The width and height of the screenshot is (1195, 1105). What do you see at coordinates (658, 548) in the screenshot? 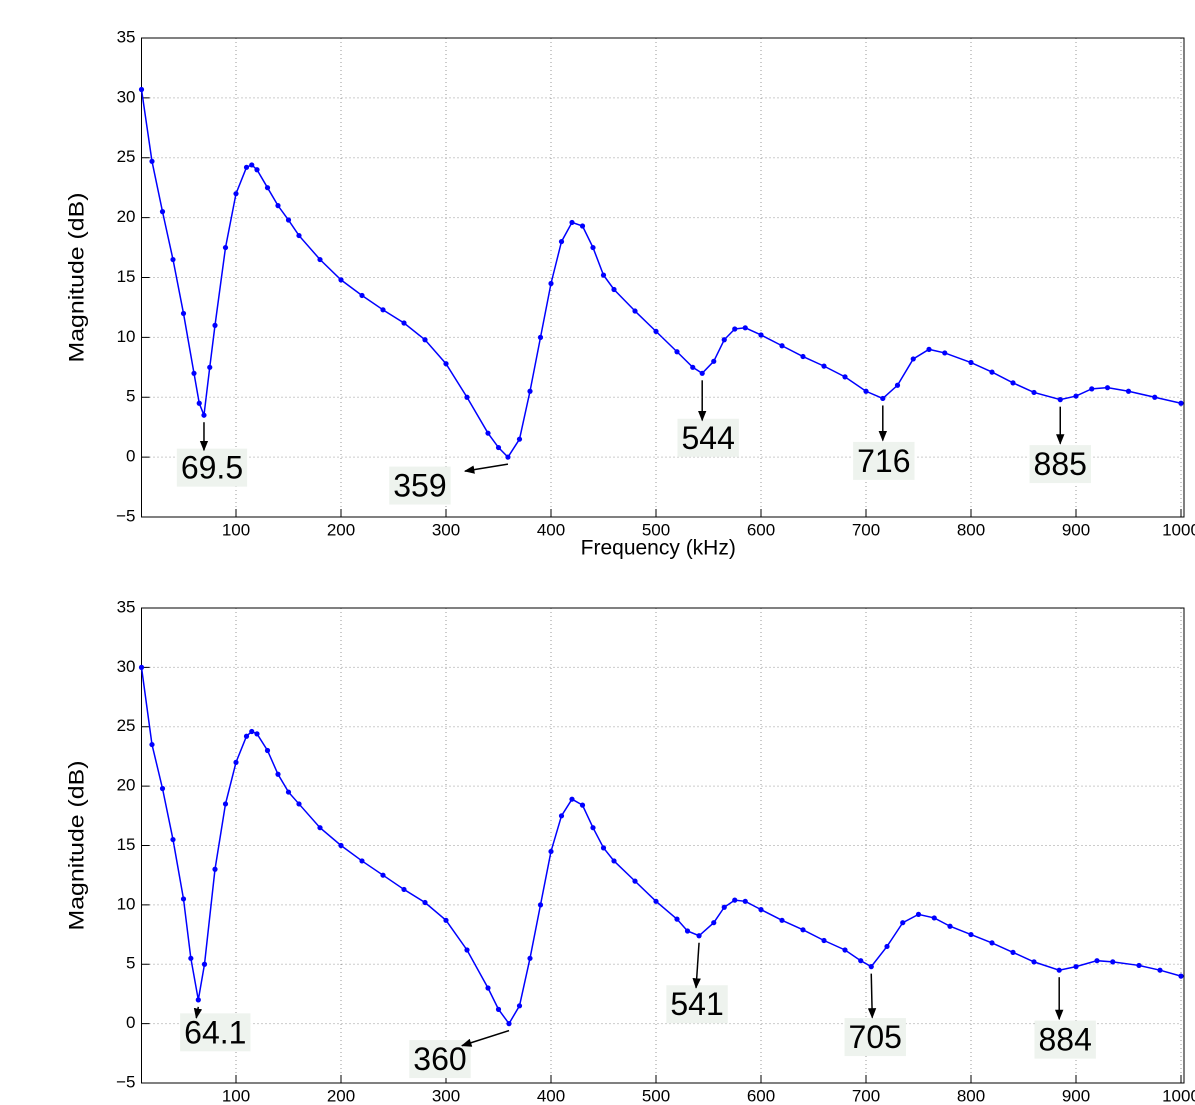
I see `x-axis-label: Frequency (kHz)` at bounding box center [658, 548].